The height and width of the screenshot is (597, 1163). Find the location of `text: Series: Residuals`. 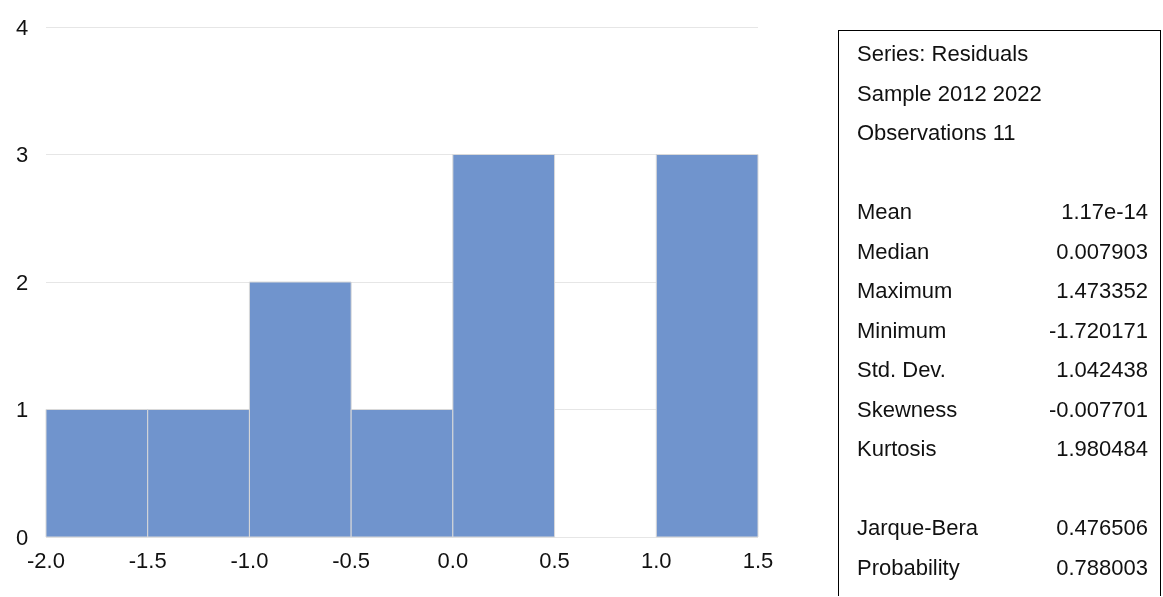

text: Series: Residuals is located at coordinates (943, 54).